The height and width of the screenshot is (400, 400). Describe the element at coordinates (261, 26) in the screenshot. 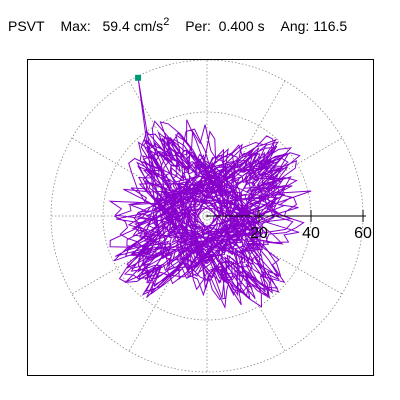

I see `period-unit: s` at that location.